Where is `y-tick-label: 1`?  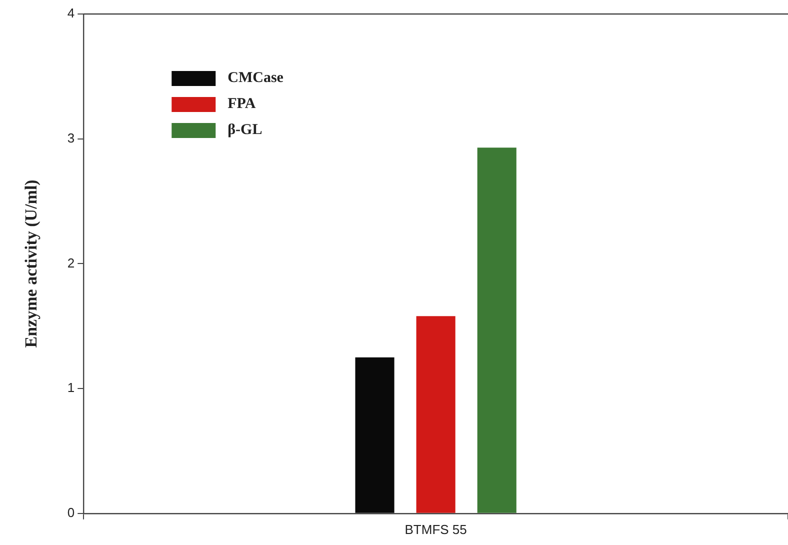
y-tick-label: 1 is located at coordinates (71, 388).